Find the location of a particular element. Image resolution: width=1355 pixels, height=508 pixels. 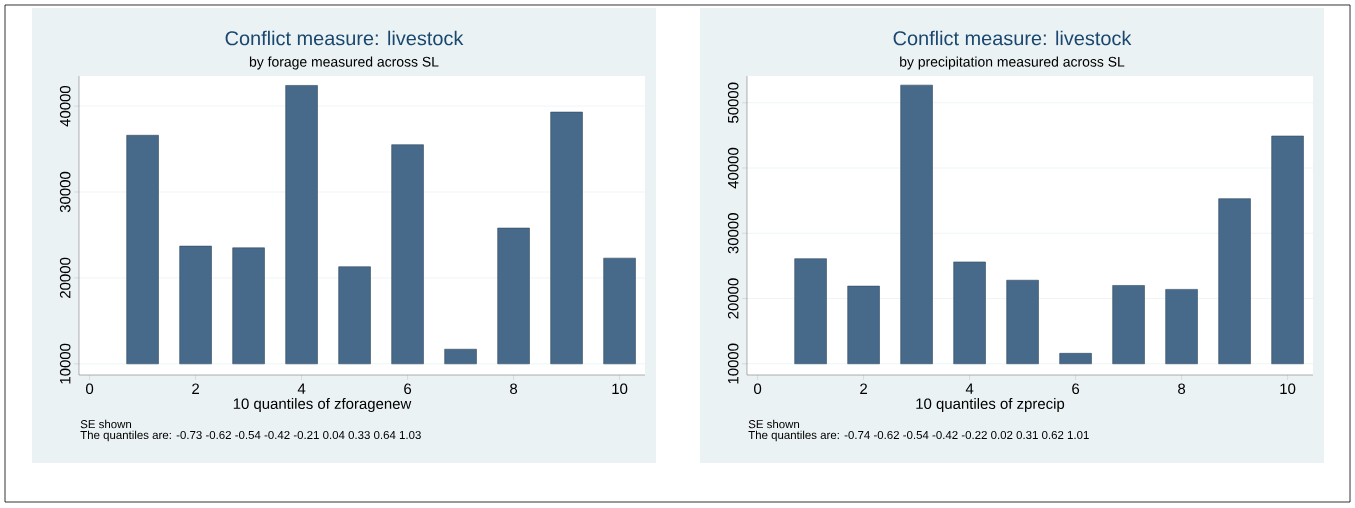

x-axis-title: 10 quantiles of zprecip is located at coordinates (990, 405).